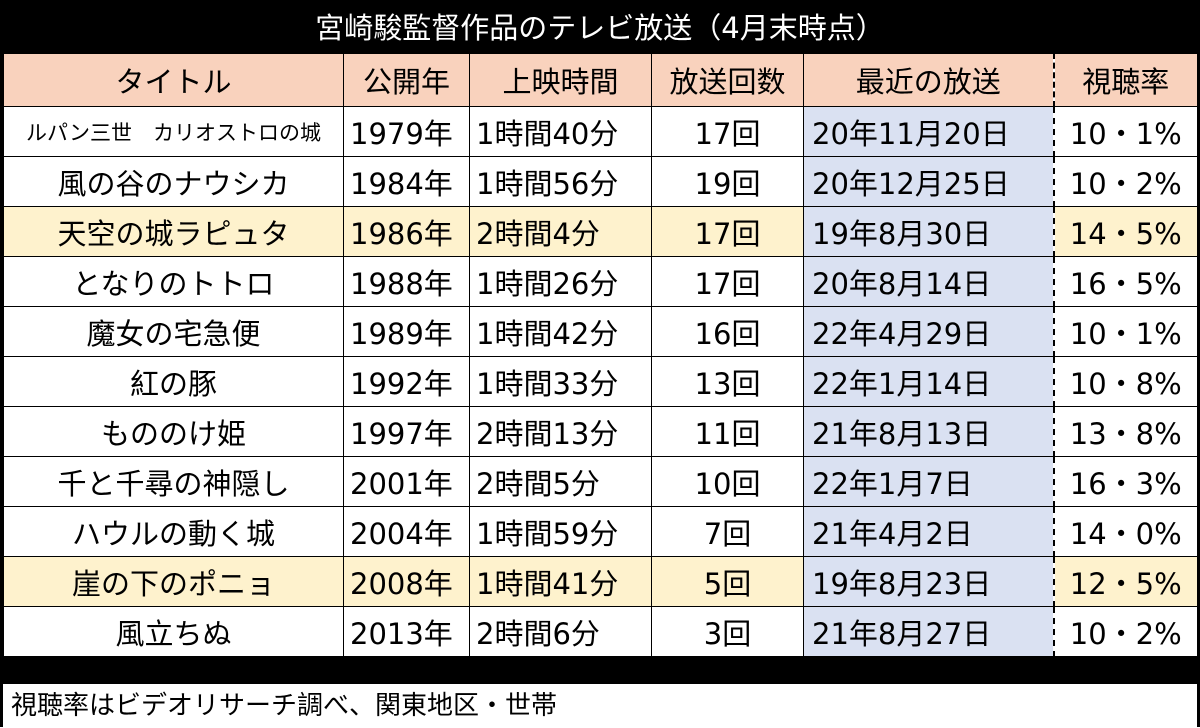  Describe the element at coordinates (173, 181) in the screenshot. I see `cell-title: 風の谷のナウシカ` at that location.